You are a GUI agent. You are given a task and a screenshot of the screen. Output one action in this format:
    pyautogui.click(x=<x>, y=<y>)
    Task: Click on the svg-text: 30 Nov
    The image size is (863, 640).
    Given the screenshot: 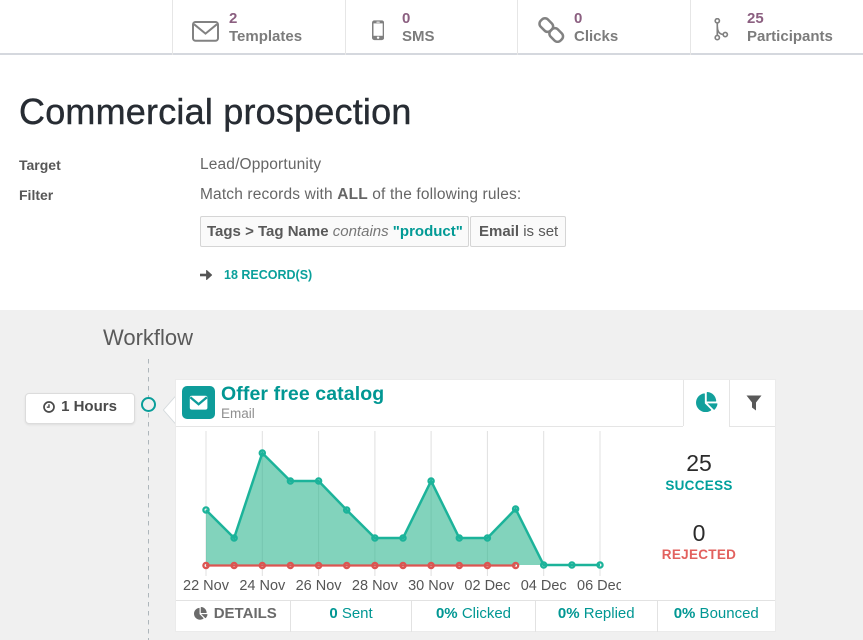 What is the action you would take?
    pyautogui.click(x=431, y=586)
    